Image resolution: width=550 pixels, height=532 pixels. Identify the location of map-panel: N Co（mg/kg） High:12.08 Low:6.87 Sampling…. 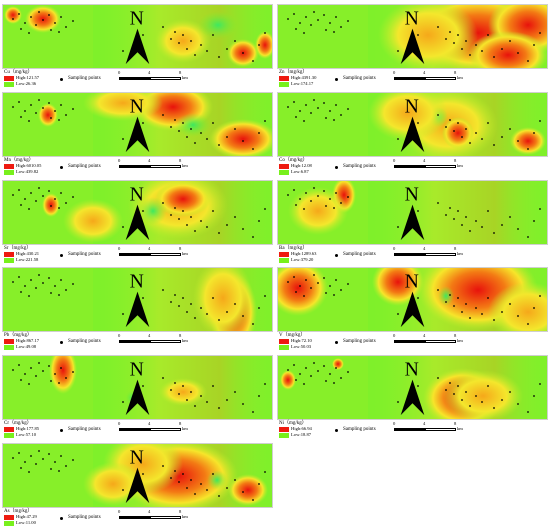
(412, 135).